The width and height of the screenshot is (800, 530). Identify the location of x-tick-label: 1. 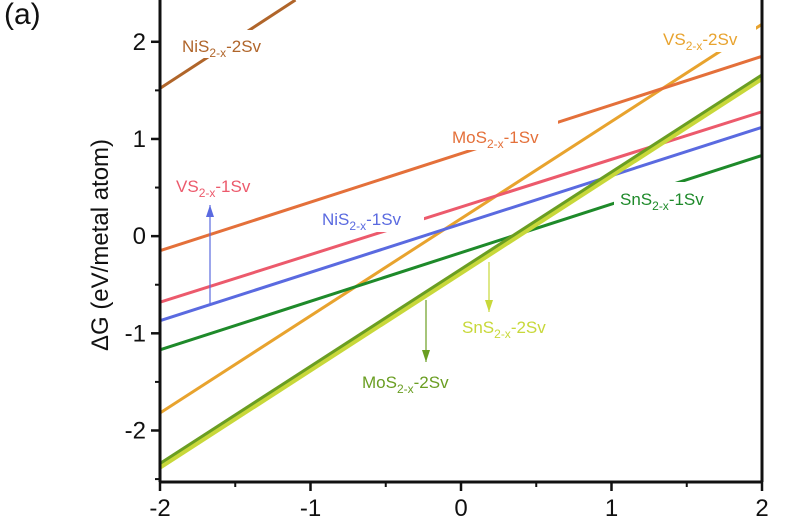
(611, 508).